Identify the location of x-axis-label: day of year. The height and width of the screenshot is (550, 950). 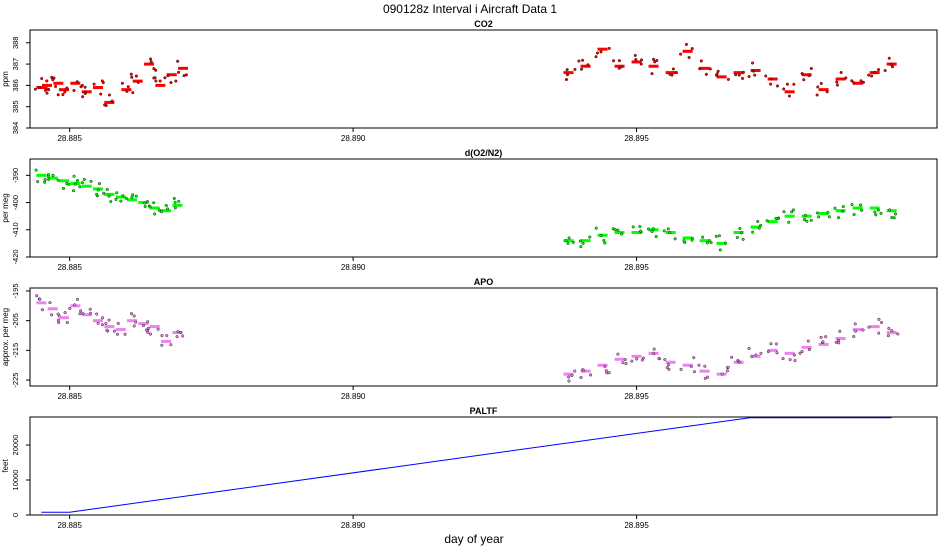
(473, 539).